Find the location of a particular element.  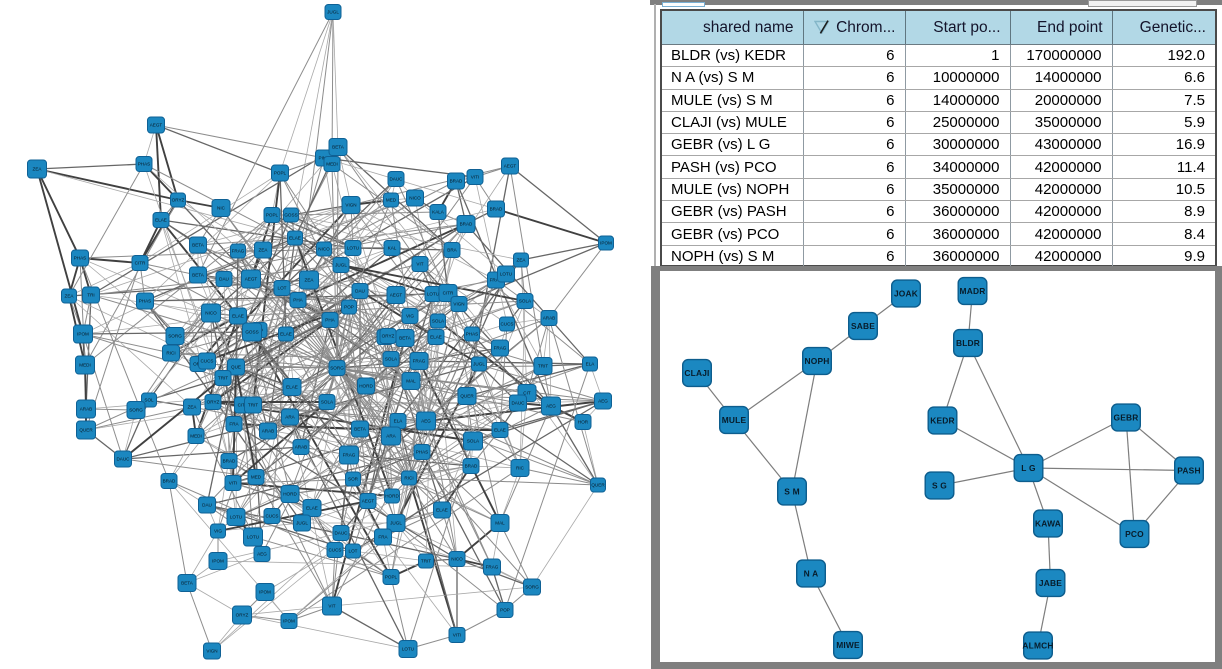

svg-text: MED is located at coordinates (256, 477).